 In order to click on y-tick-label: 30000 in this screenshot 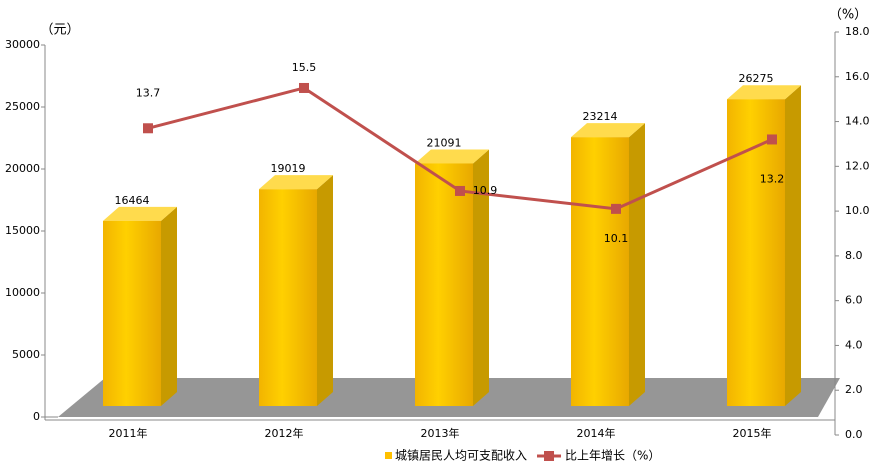, I will do `click(22, 44)`.